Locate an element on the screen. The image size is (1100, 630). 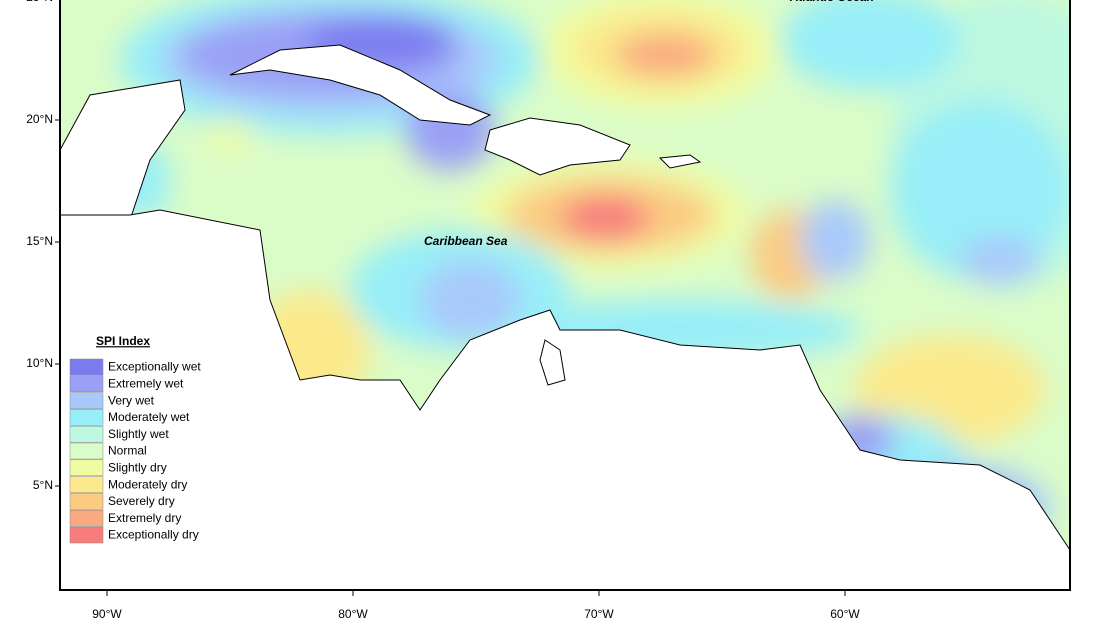
lon-tick-label: 60°W is located at coordinates (845, 614).